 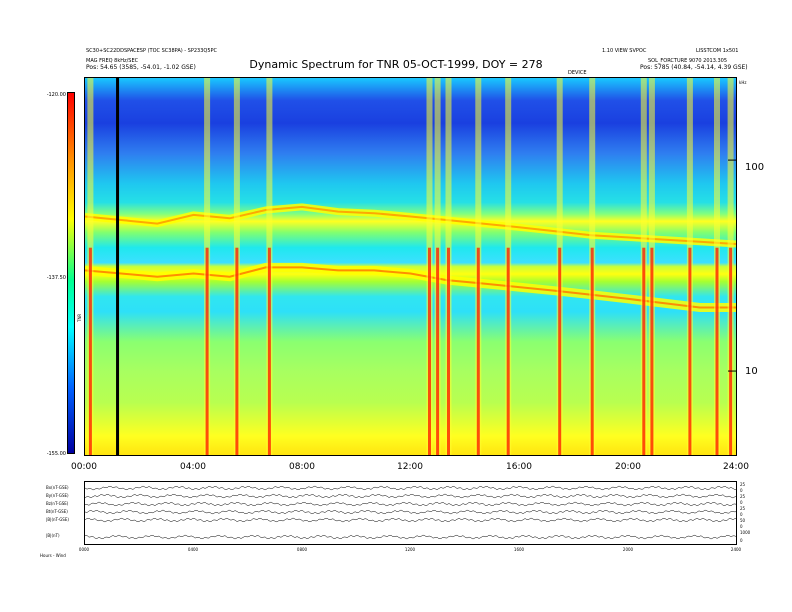 I want to click on lower-emission-core, so click(x=410, y=287).